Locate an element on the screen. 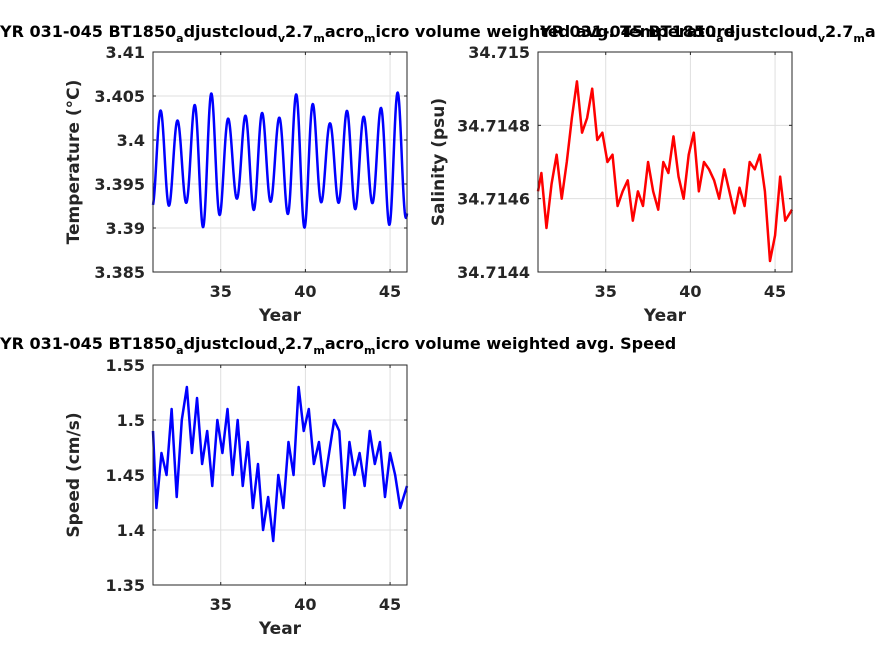 This screenshot has width=875, height=656. y-axis-label: Speed (cm/s) is located at coordinates (74, 474).